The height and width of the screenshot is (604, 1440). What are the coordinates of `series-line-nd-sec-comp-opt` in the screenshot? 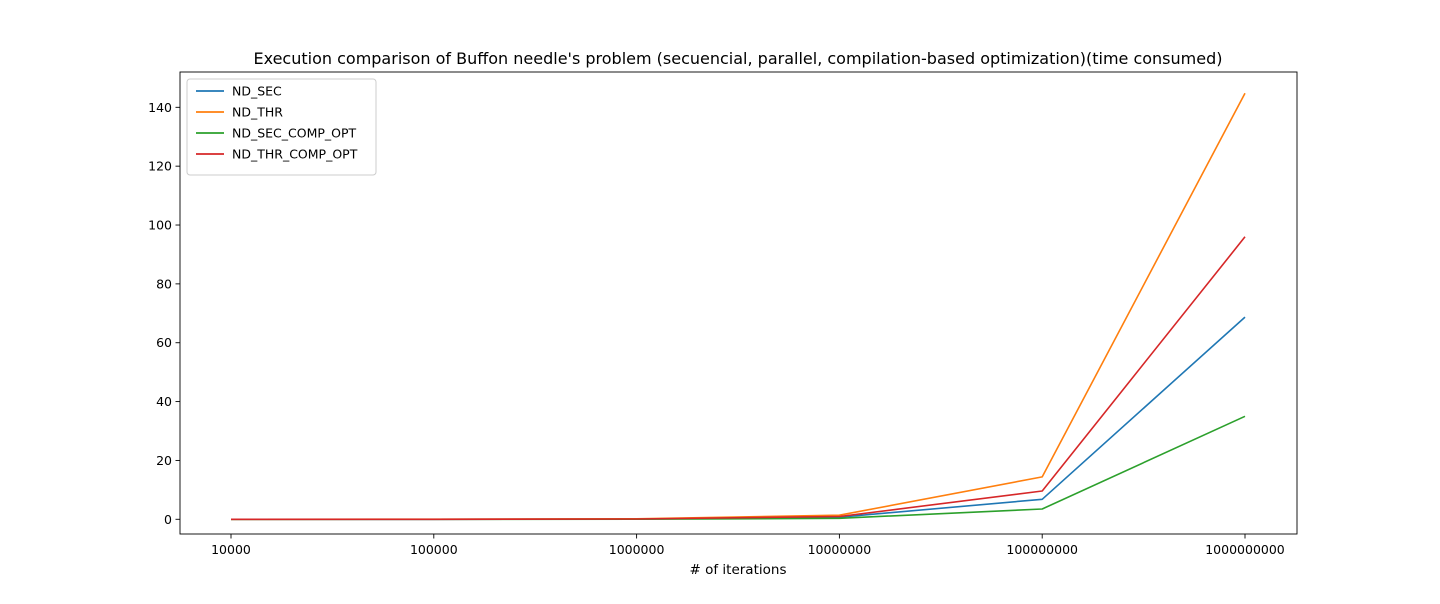 It's located at (738, 468).